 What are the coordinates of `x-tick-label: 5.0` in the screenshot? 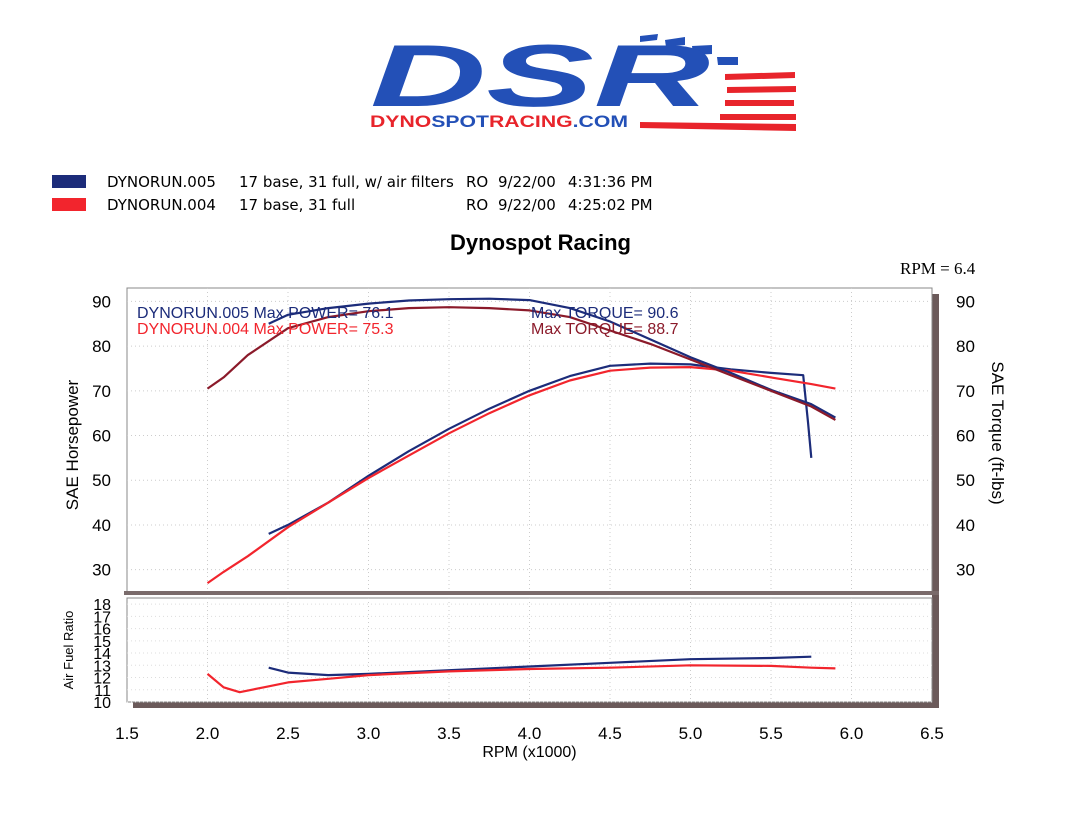 It's located at (691, 733).